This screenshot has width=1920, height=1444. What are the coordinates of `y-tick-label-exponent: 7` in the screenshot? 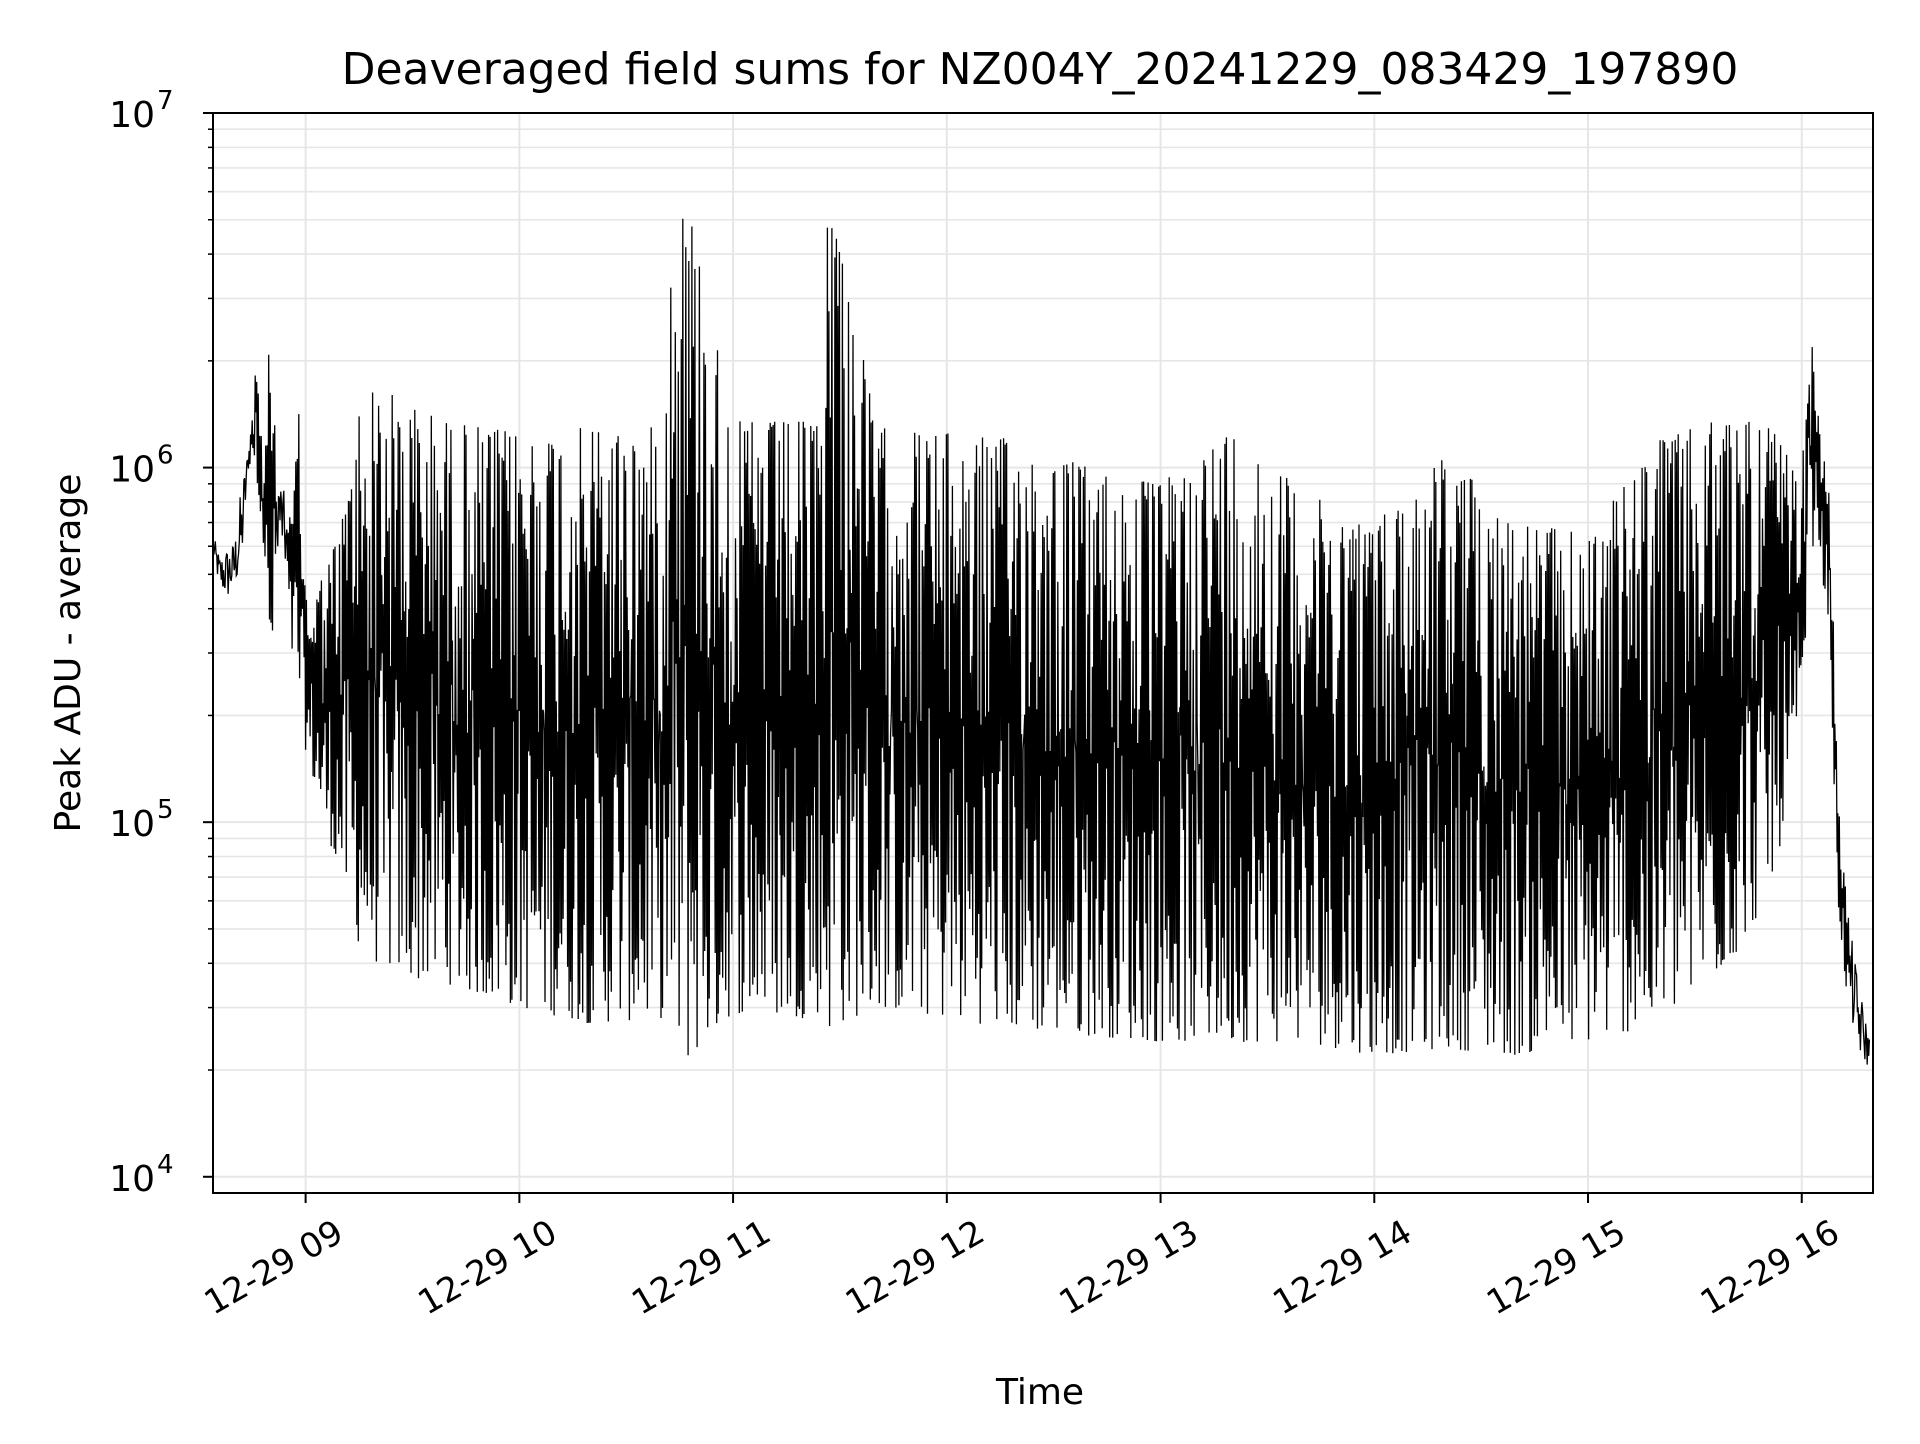 It's located at (165, 101).